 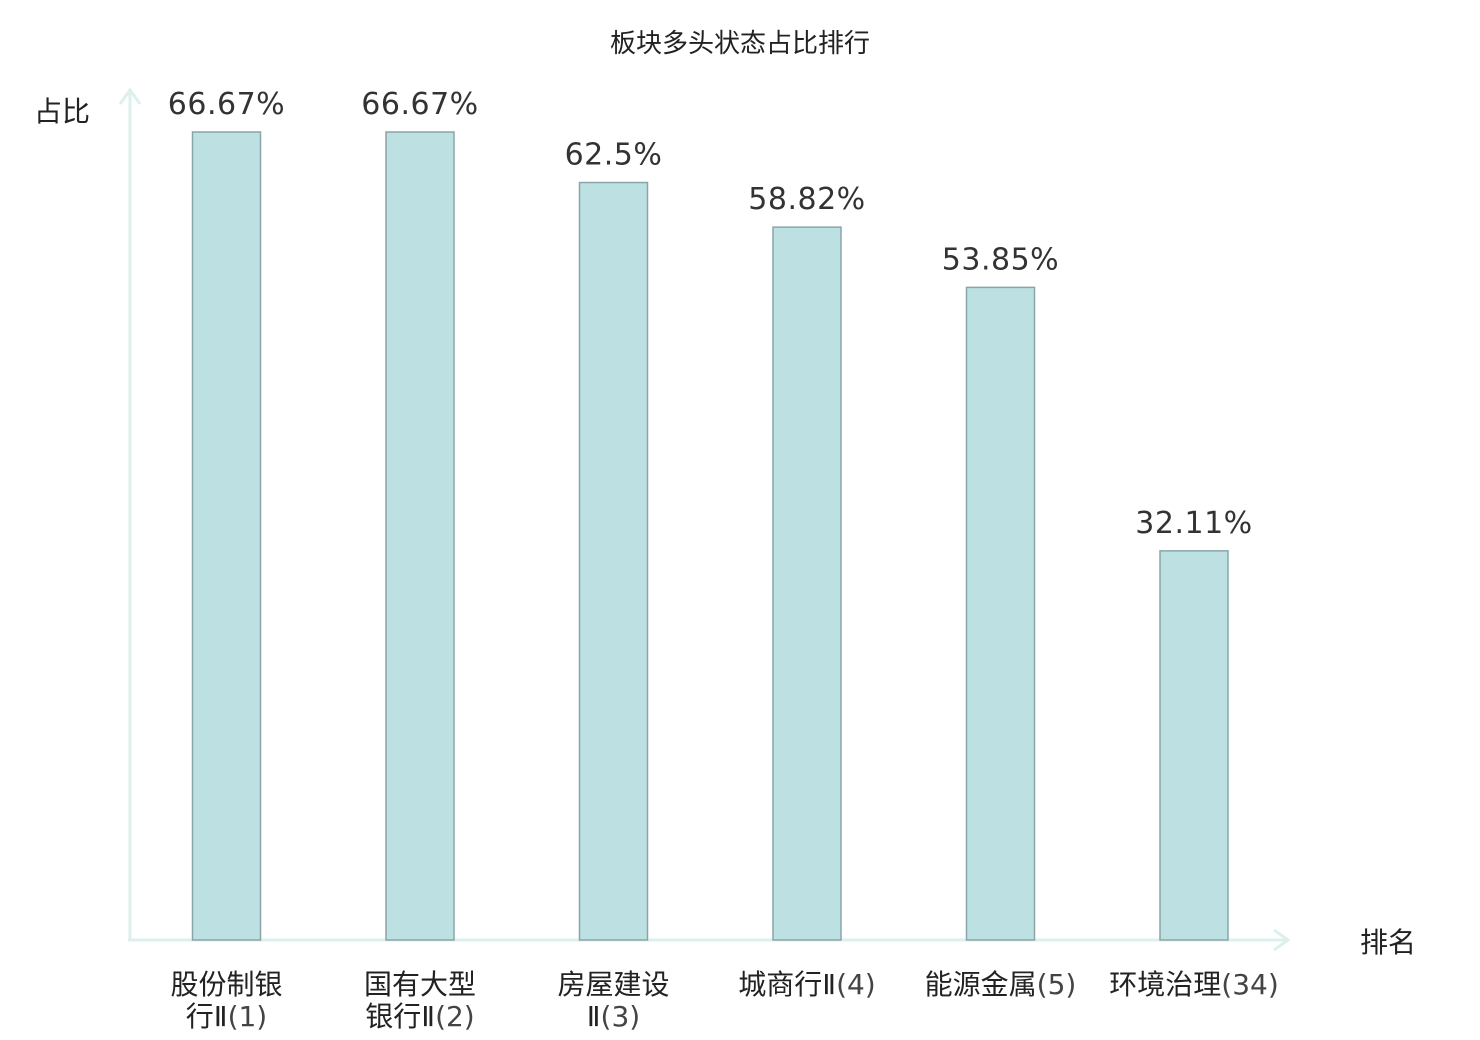 I want to click on category-label-2-line-2: 银行Ⅱ(2), so click(x=419, y=1016).